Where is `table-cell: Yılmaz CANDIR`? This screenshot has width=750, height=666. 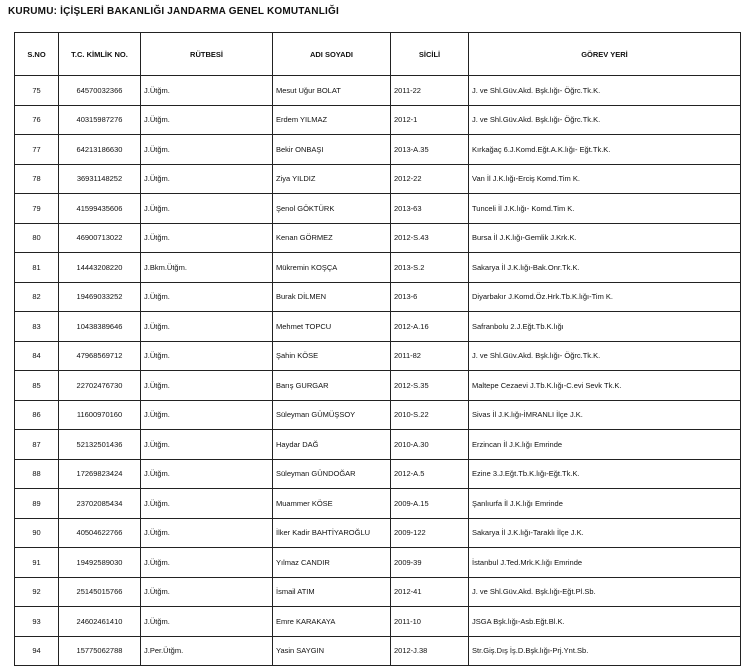
table-cell: Yılmaz CANDIR is located at coordinates (331, 562).